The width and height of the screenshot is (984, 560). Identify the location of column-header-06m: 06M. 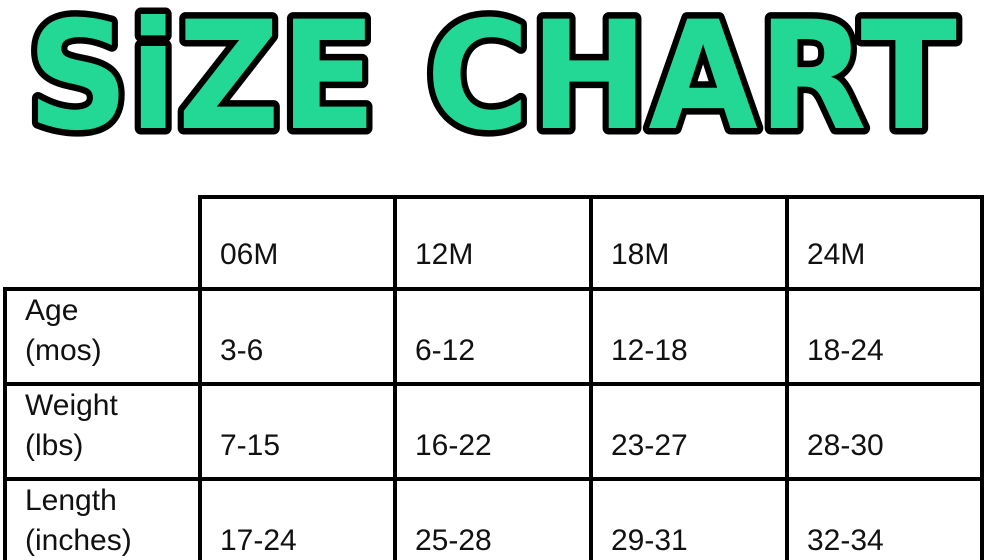
(297, 243).